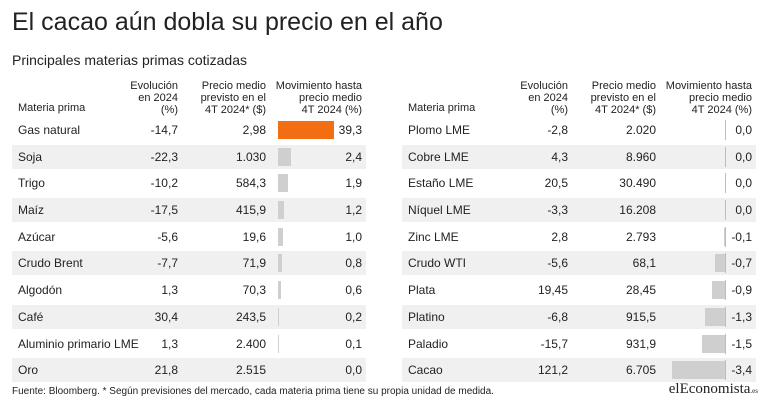  Describe the element at coordinates (353, 236) in the screenshot. I see `row-movimiento: 1,0` at that location.